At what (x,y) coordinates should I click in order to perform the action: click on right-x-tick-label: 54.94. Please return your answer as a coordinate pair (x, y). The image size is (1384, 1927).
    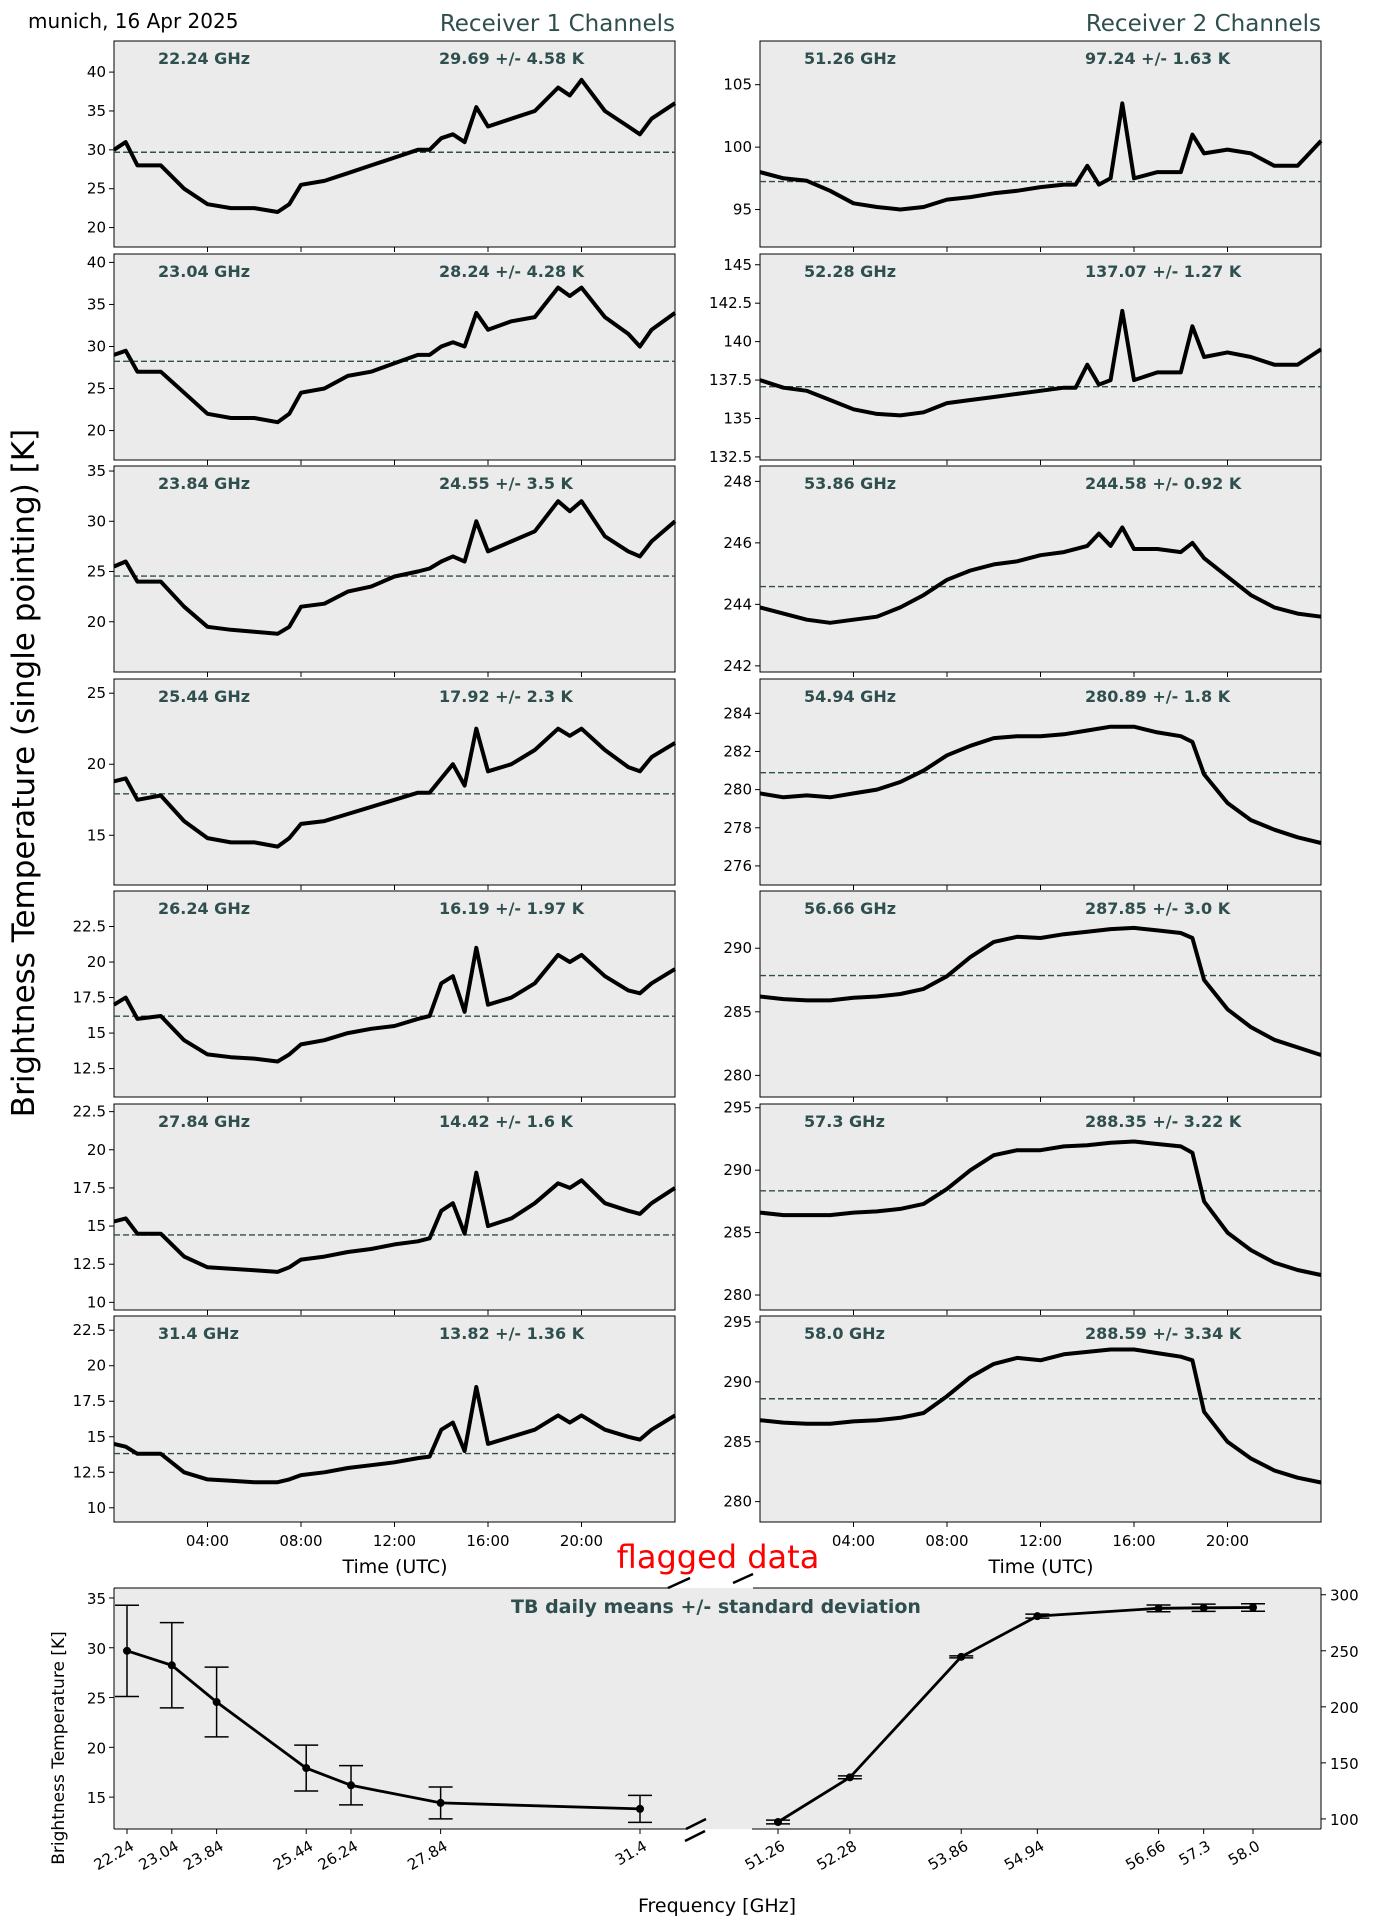
    Looking at the image, I should click on (1024, 1855).